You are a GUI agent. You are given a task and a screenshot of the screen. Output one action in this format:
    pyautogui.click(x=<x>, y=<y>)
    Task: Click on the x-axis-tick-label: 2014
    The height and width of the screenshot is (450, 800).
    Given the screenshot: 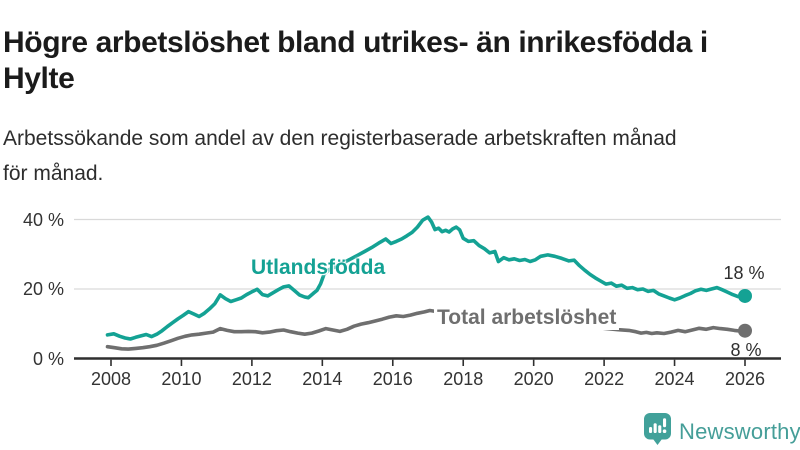 What is the action you would take?
    pyautogui.click(x=322, y=379)
    